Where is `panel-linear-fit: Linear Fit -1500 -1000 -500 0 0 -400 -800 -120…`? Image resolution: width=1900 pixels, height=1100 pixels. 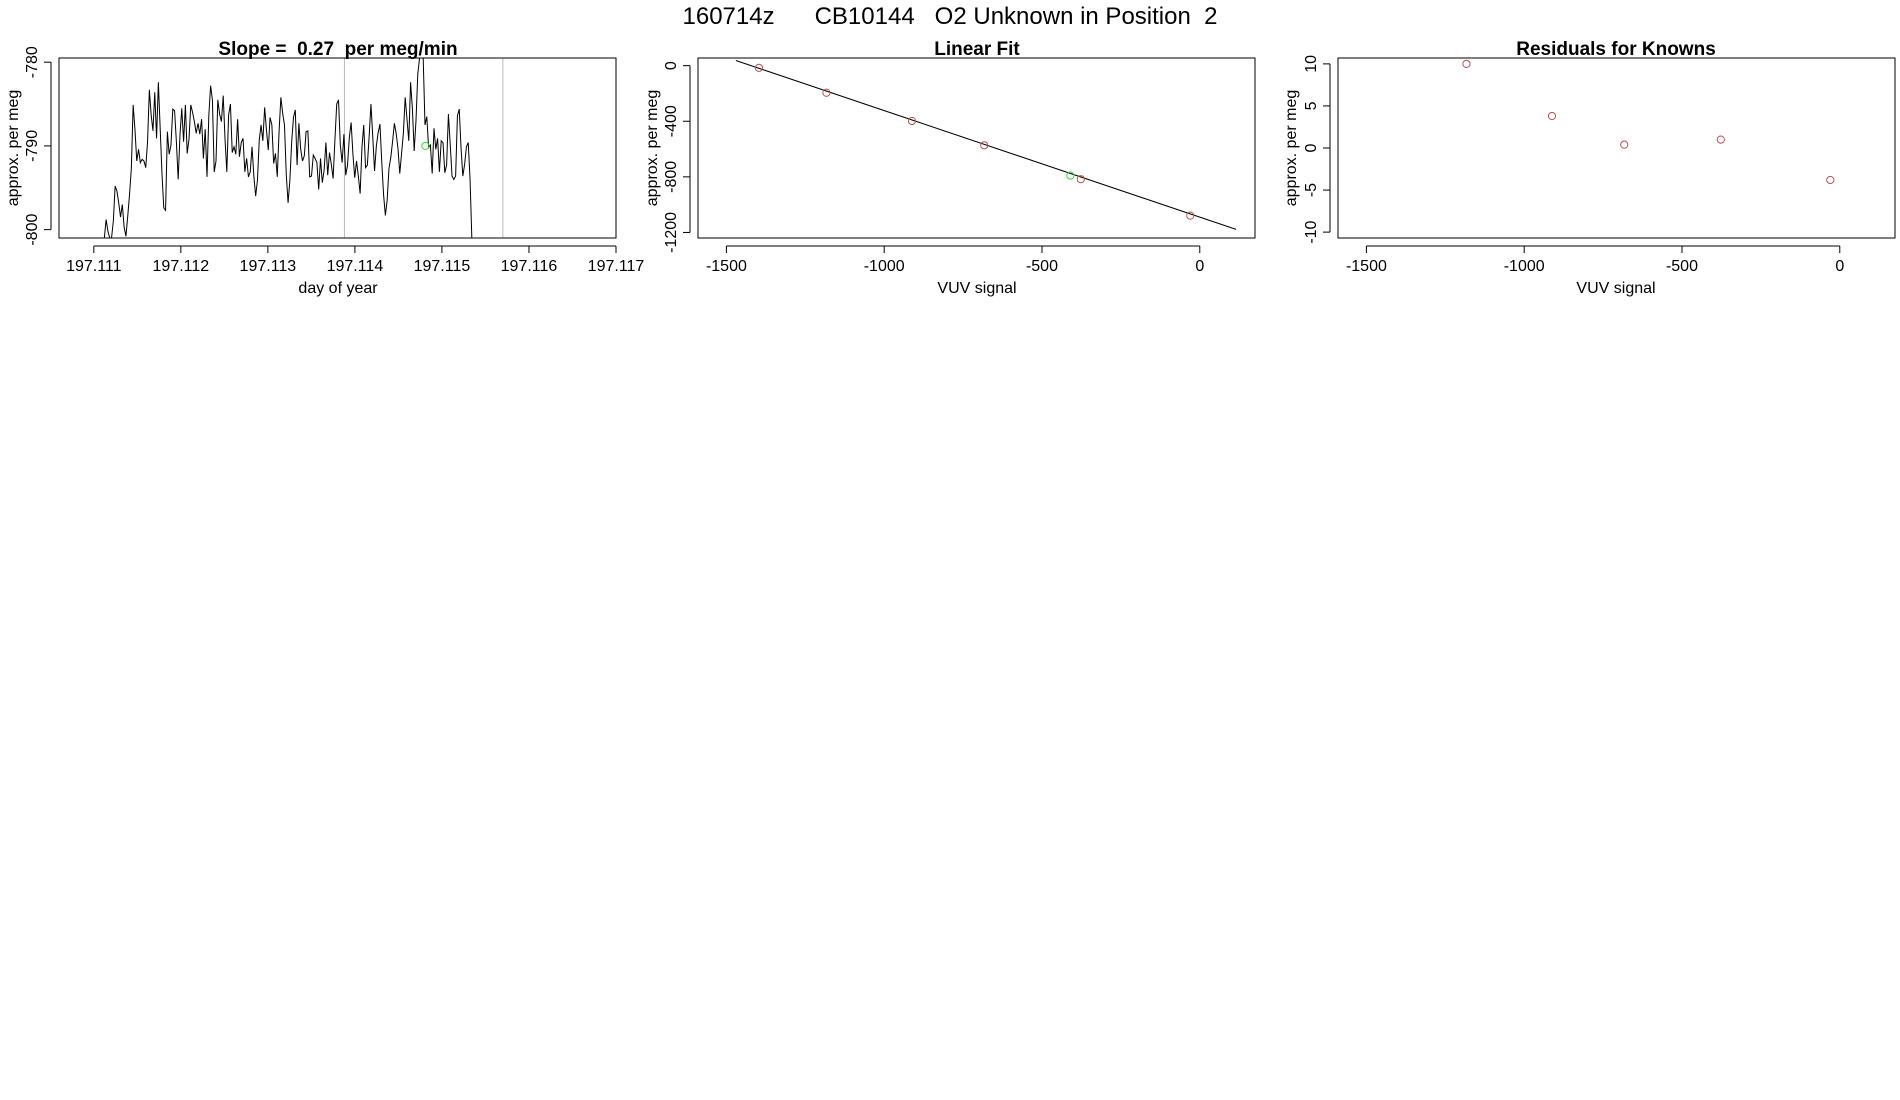 panel-linear-fit: Linear Fit -1500 -1000 -500 0 0 -400 -800 -120… is located at coordinates (950, 168).